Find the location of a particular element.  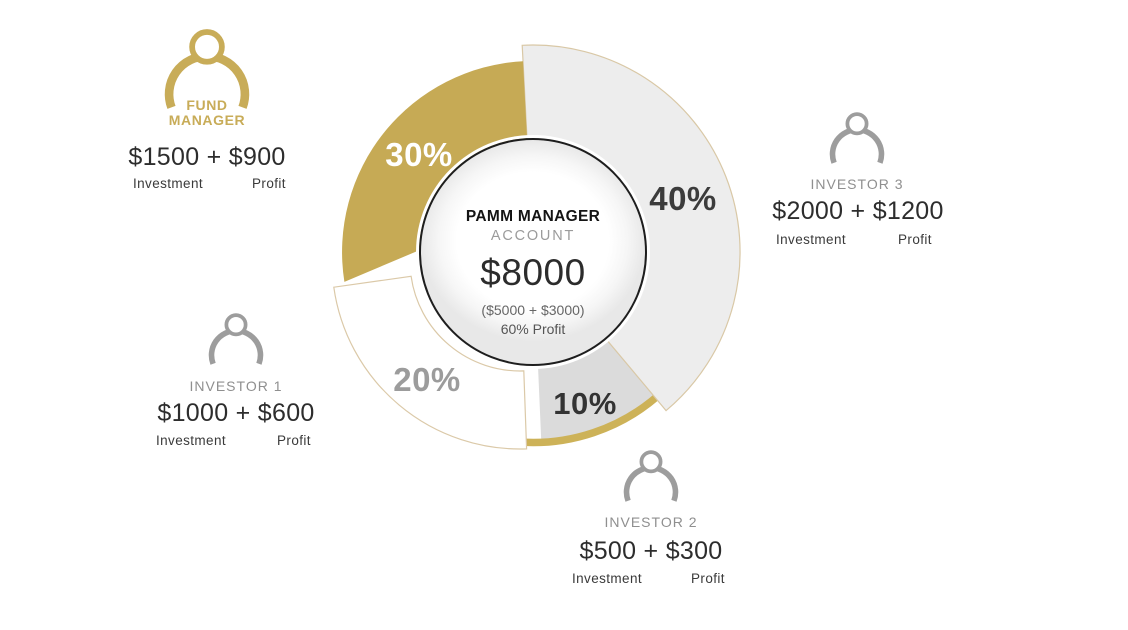

fund-manager-role-line2: MANAGER is located at coordinates (207, 119).